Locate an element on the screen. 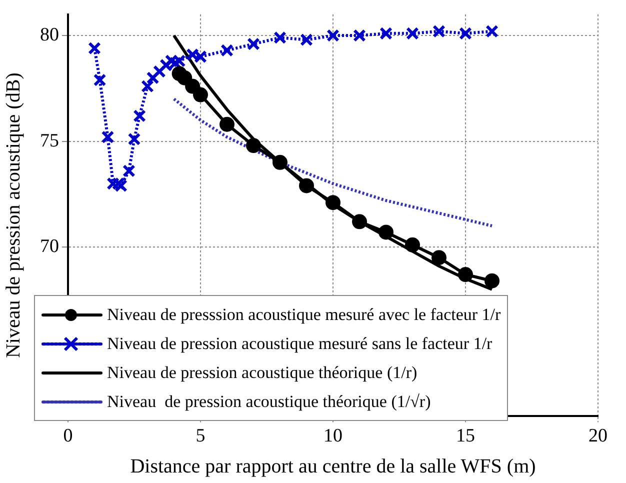 Image resolution: width=626 pixels, height=483 pixels. legend-label: Niveau de pression acoustique théorique (1/√r) is located at coordinates (269, 402).